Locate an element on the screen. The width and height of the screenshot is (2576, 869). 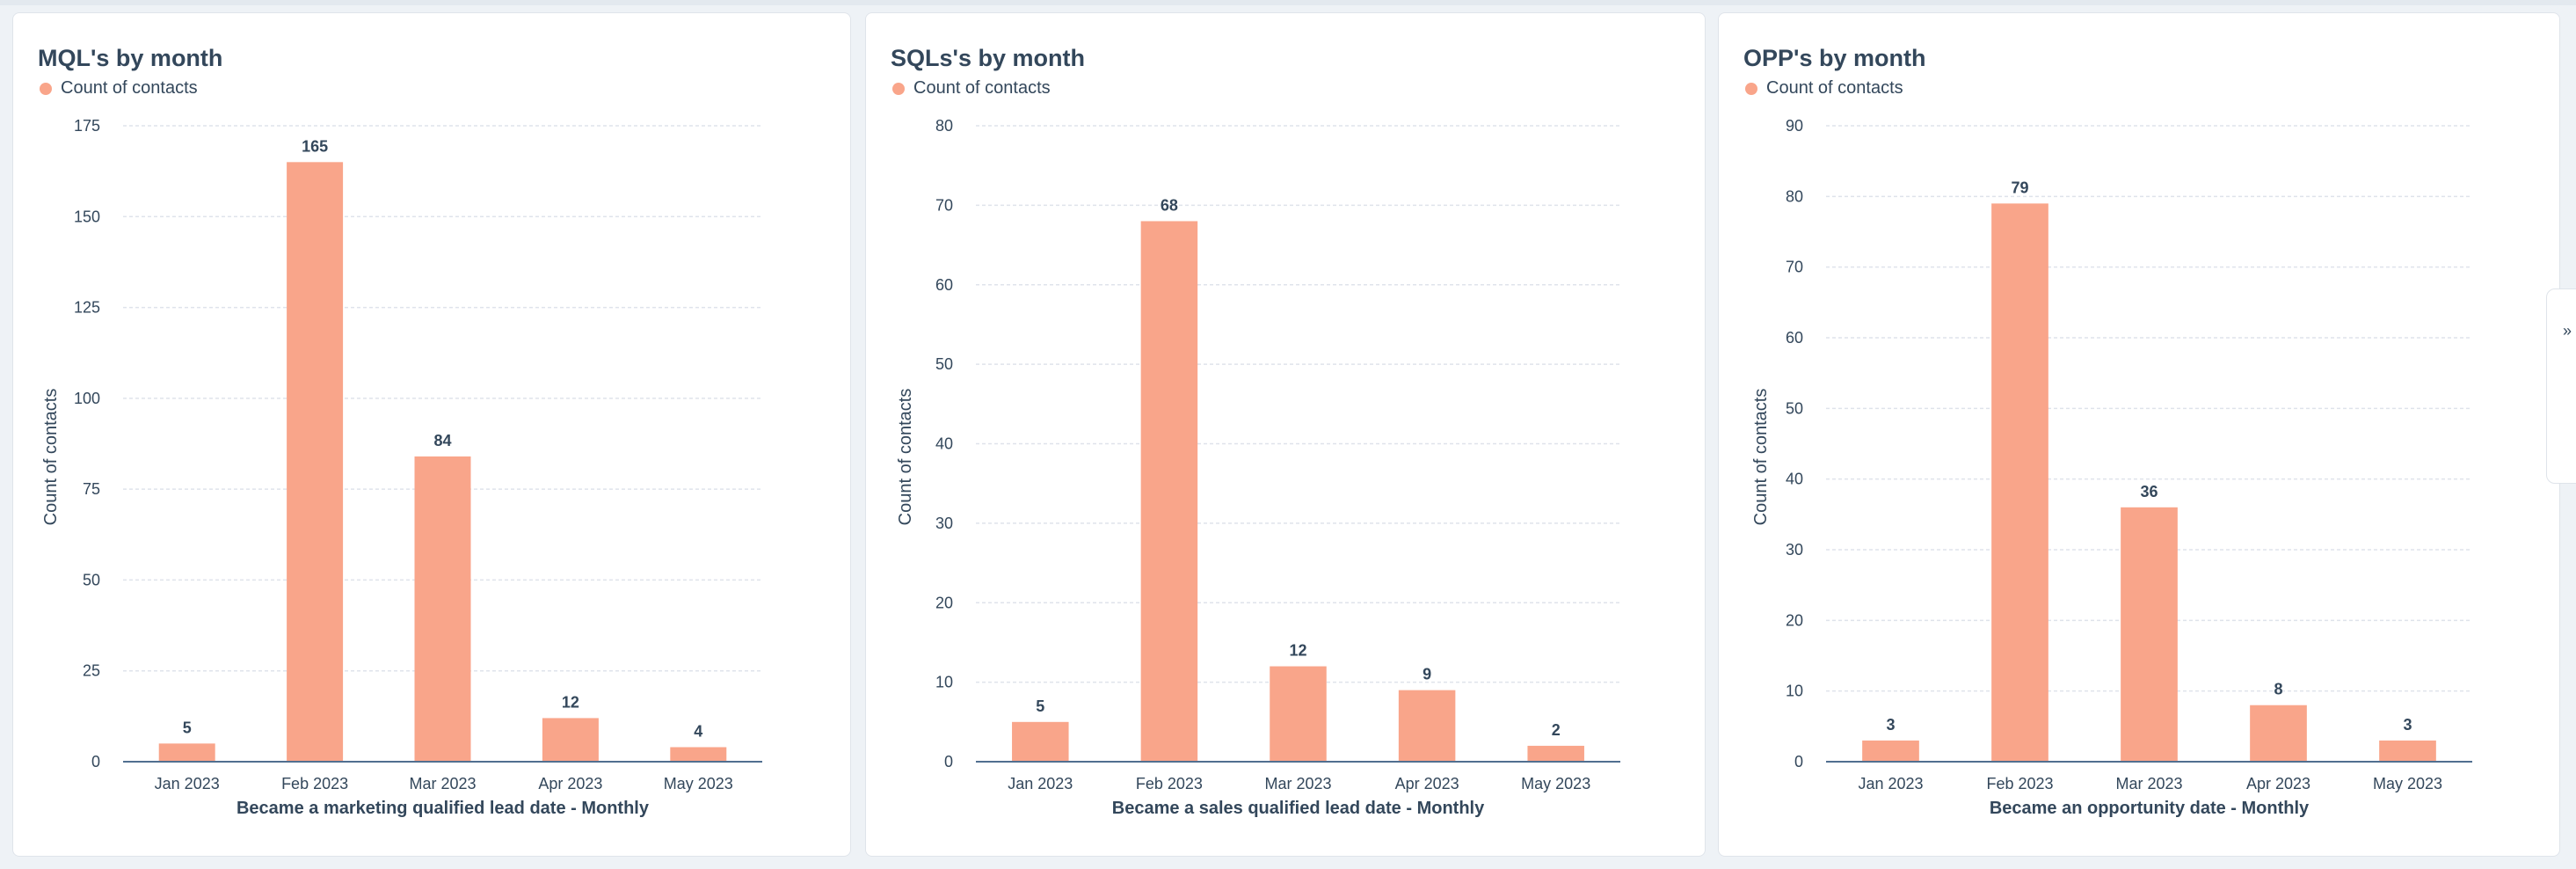
data-label: 9 is located at coordinates (1427, 674).